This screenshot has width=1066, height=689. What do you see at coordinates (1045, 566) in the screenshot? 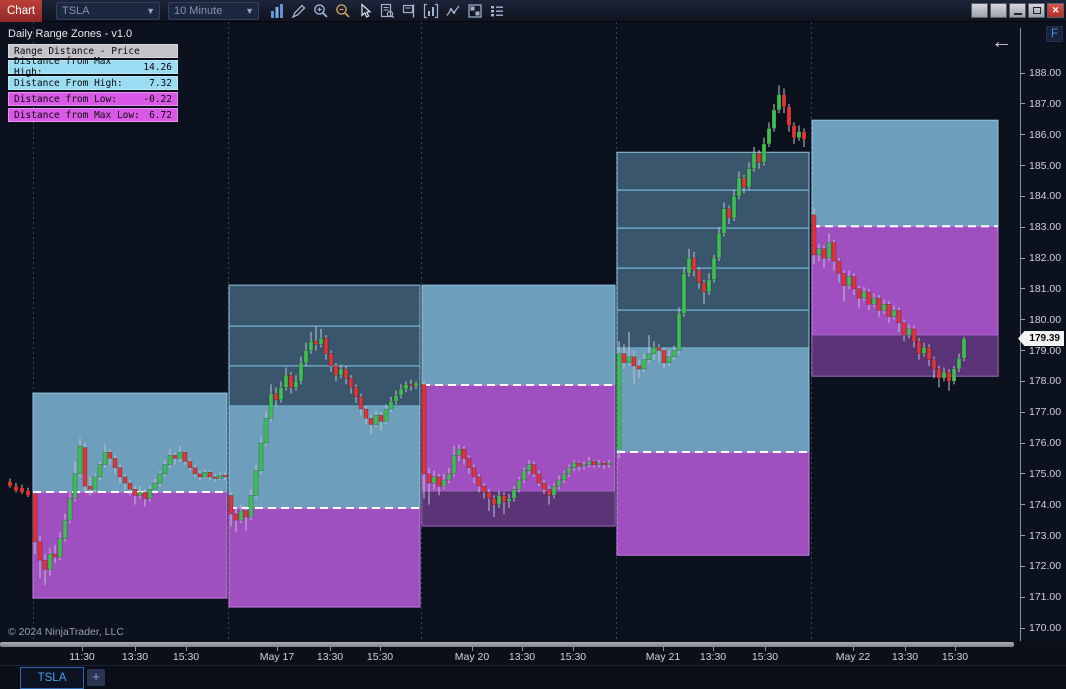
I see `price-tick-label: 172.00` at bounding box center [1045, 566].